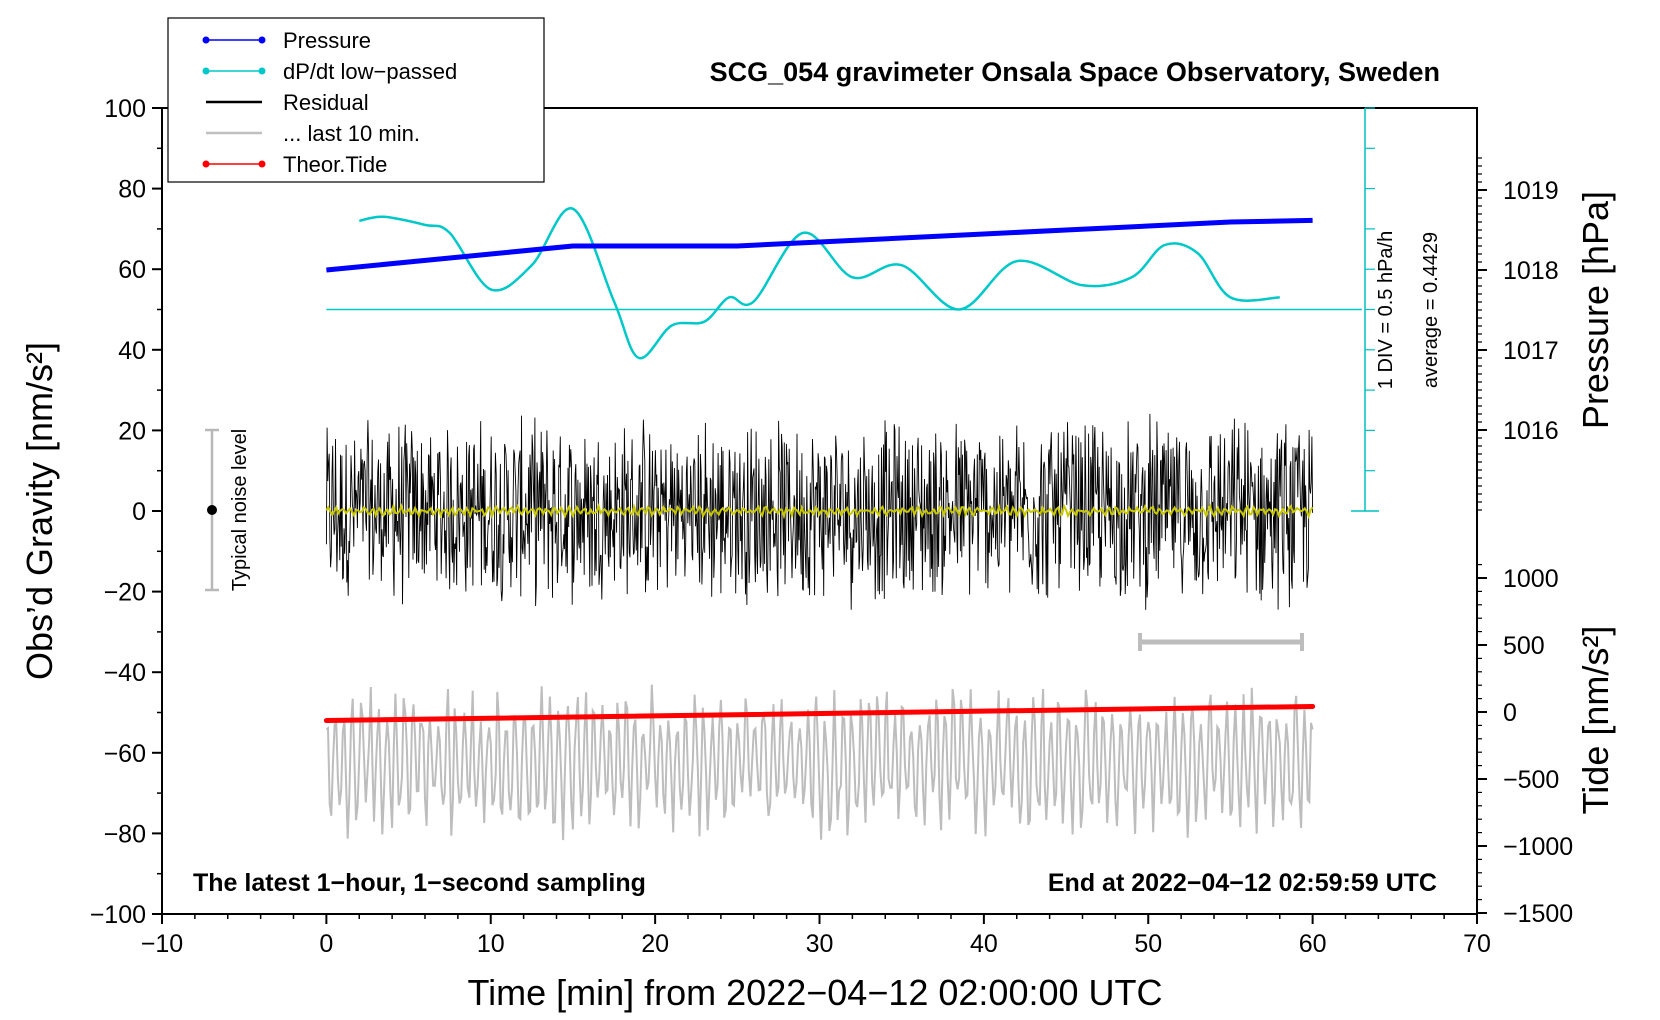 This screenshot has height=1020, width=1660. What do you see at coordinates (1221, 642) in the screenshot?
I see `last-10-min-bar` at bounding box center [1221, 642].